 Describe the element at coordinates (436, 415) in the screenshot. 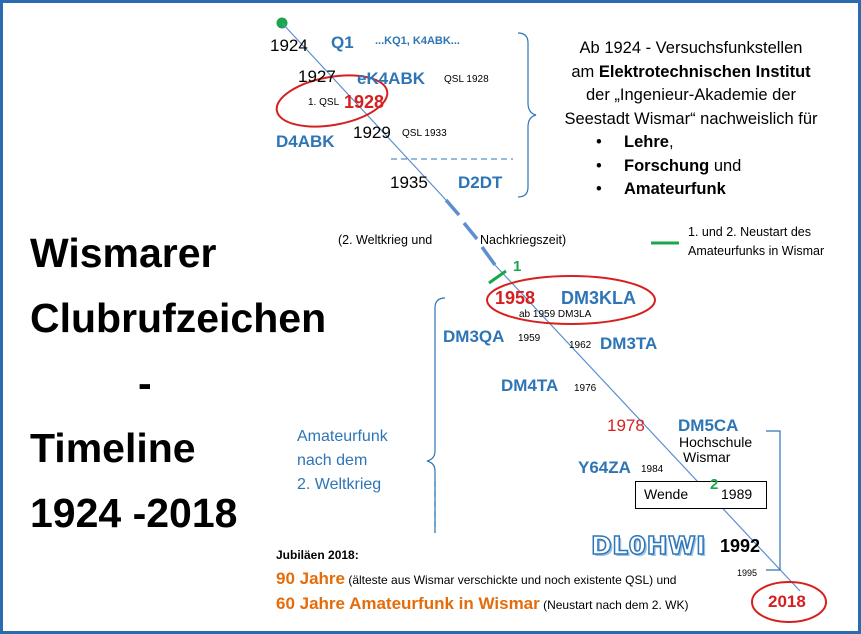

I see `brace-postwar` at that location.